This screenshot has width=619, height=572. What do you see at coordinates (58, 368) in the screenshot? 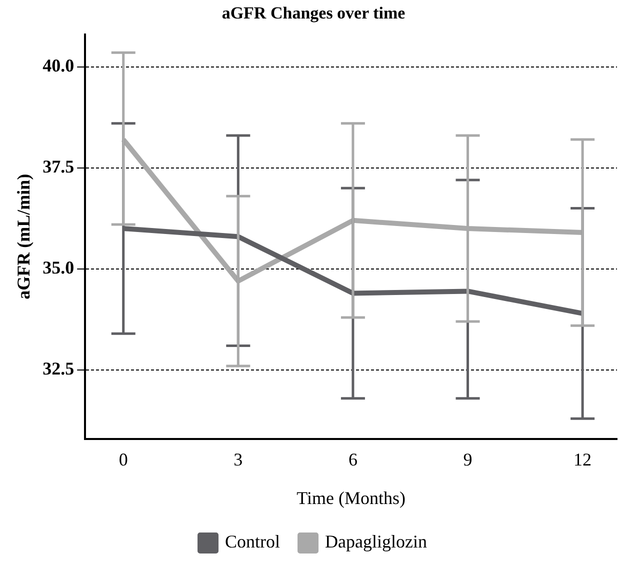
I see `y-tick-label: 32.5` at bounding box center [58, 368].